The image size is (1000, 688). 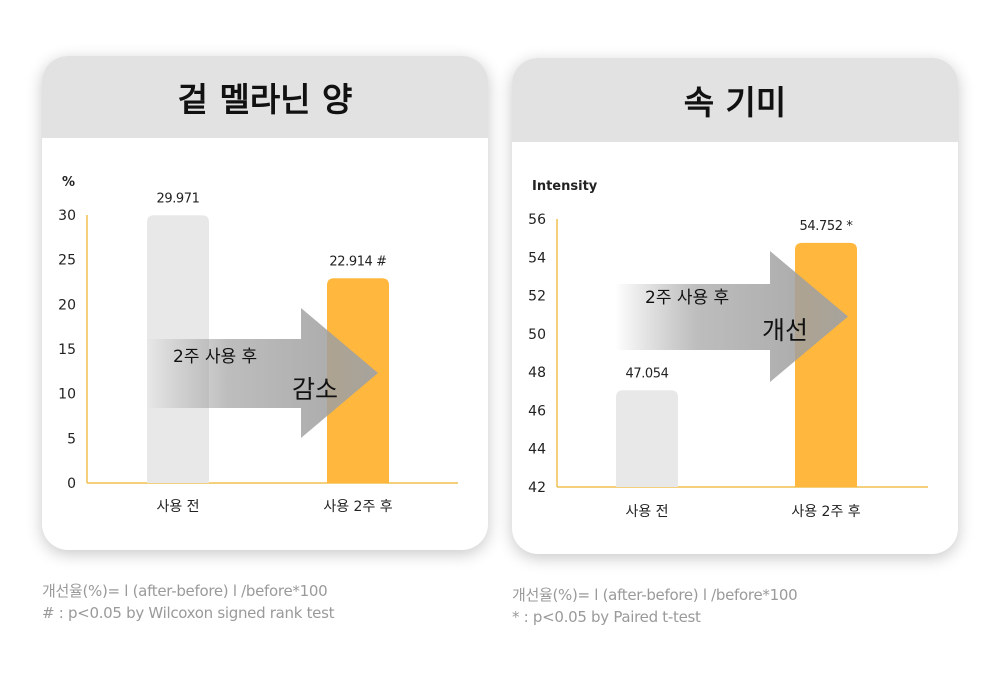 What do you see at coordinates (67, 350) in the screenshot?
I see `y-tick-label: 15` at bounding box center [67, 350].